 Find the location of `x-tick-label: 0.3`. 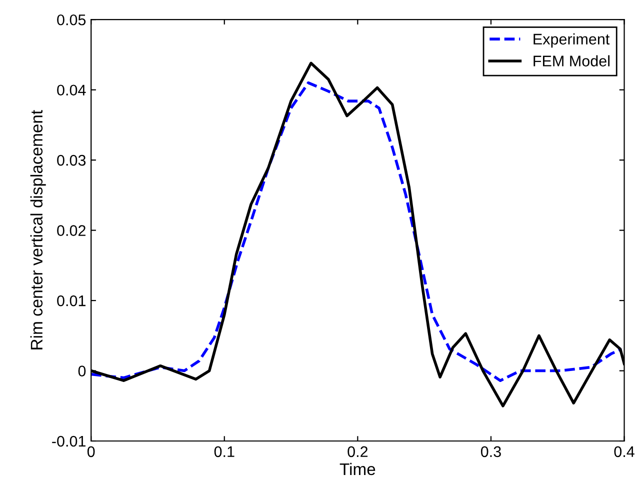

x-tick-label: 0.3 is located at coordinates (490, 452).